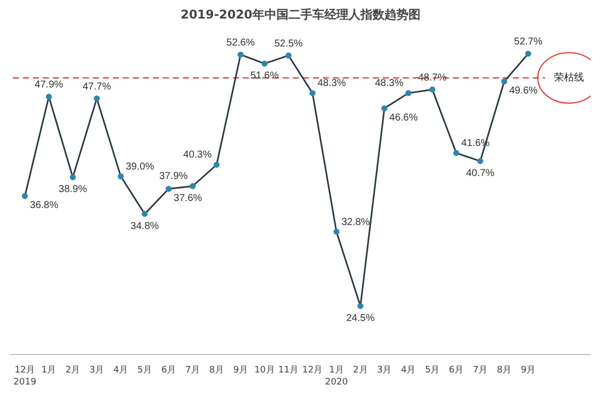 This screenshot has height=394, width=607. I want to click on data-label: 24.5%, so click(360, 318).